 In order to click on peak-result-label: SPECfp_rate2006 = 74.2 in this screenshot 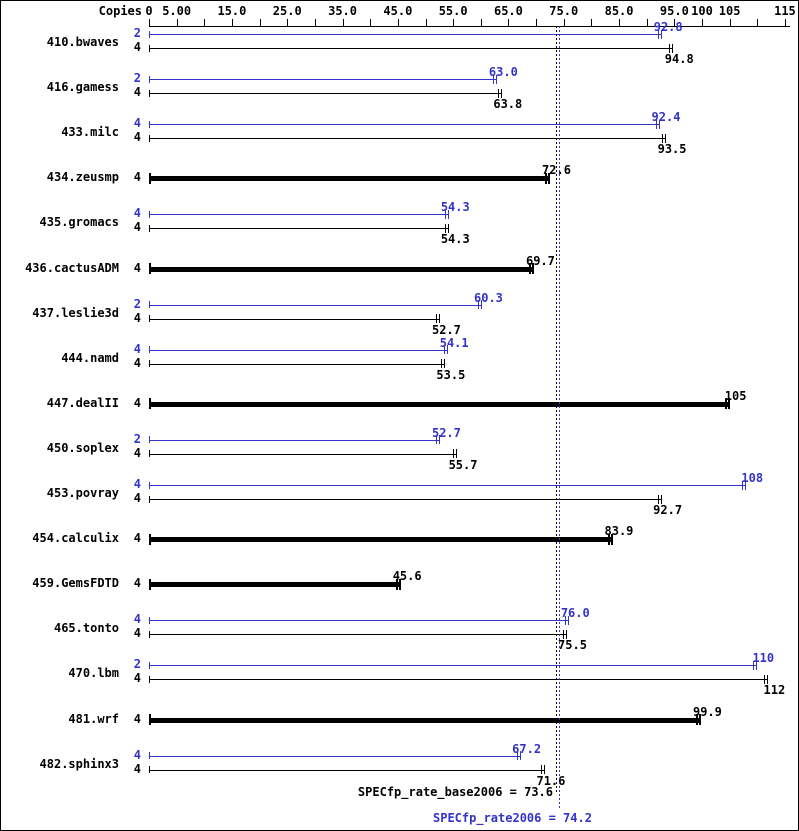, I will do `click(512, 818)`.